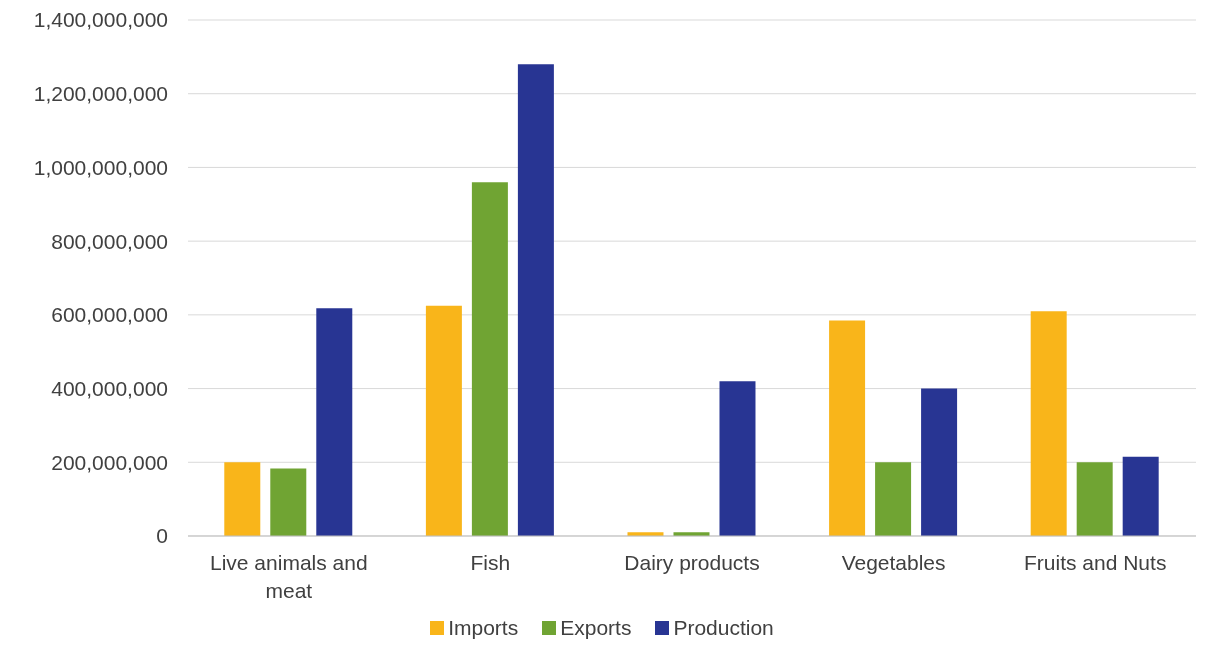 Image resolution: width=1214 pixels, height=654 pixels. What do you see at coordinates (289, 576) in the screenshot?
I see `x-tick-label: Live animals and meat` at bounding box center [289, 576].